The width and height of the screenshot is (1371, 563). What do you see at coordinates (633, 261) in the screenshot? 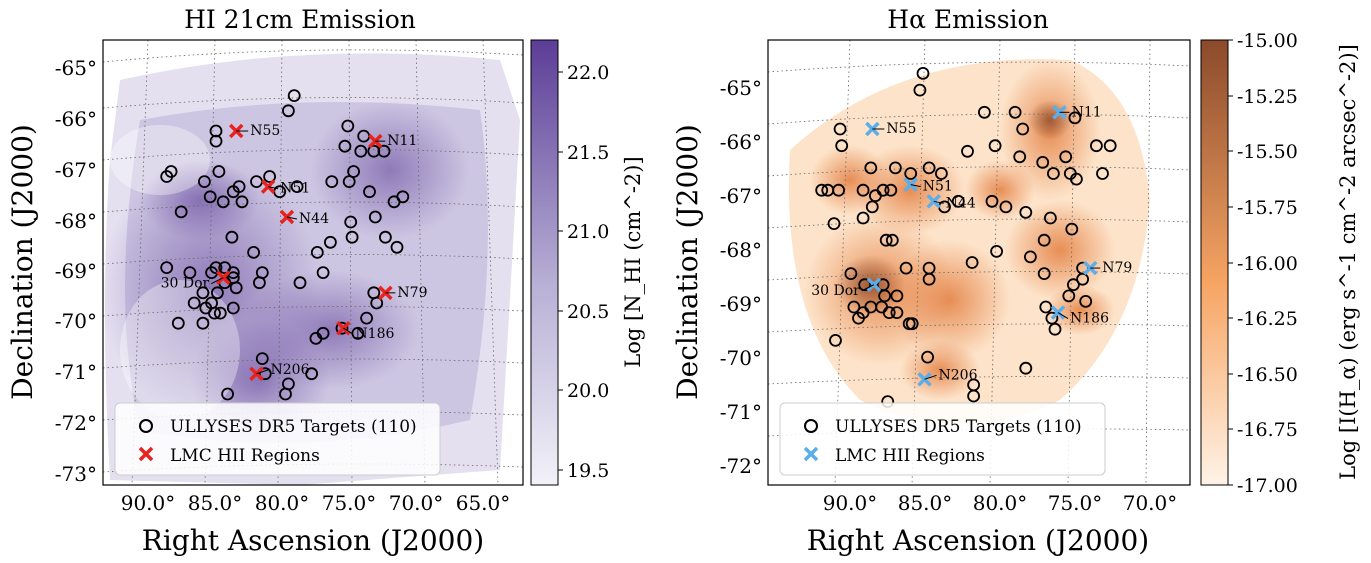
I see `hi-colorbar-label: Log [N_HI (cm^-2)]` at bounding box center [633, 261].